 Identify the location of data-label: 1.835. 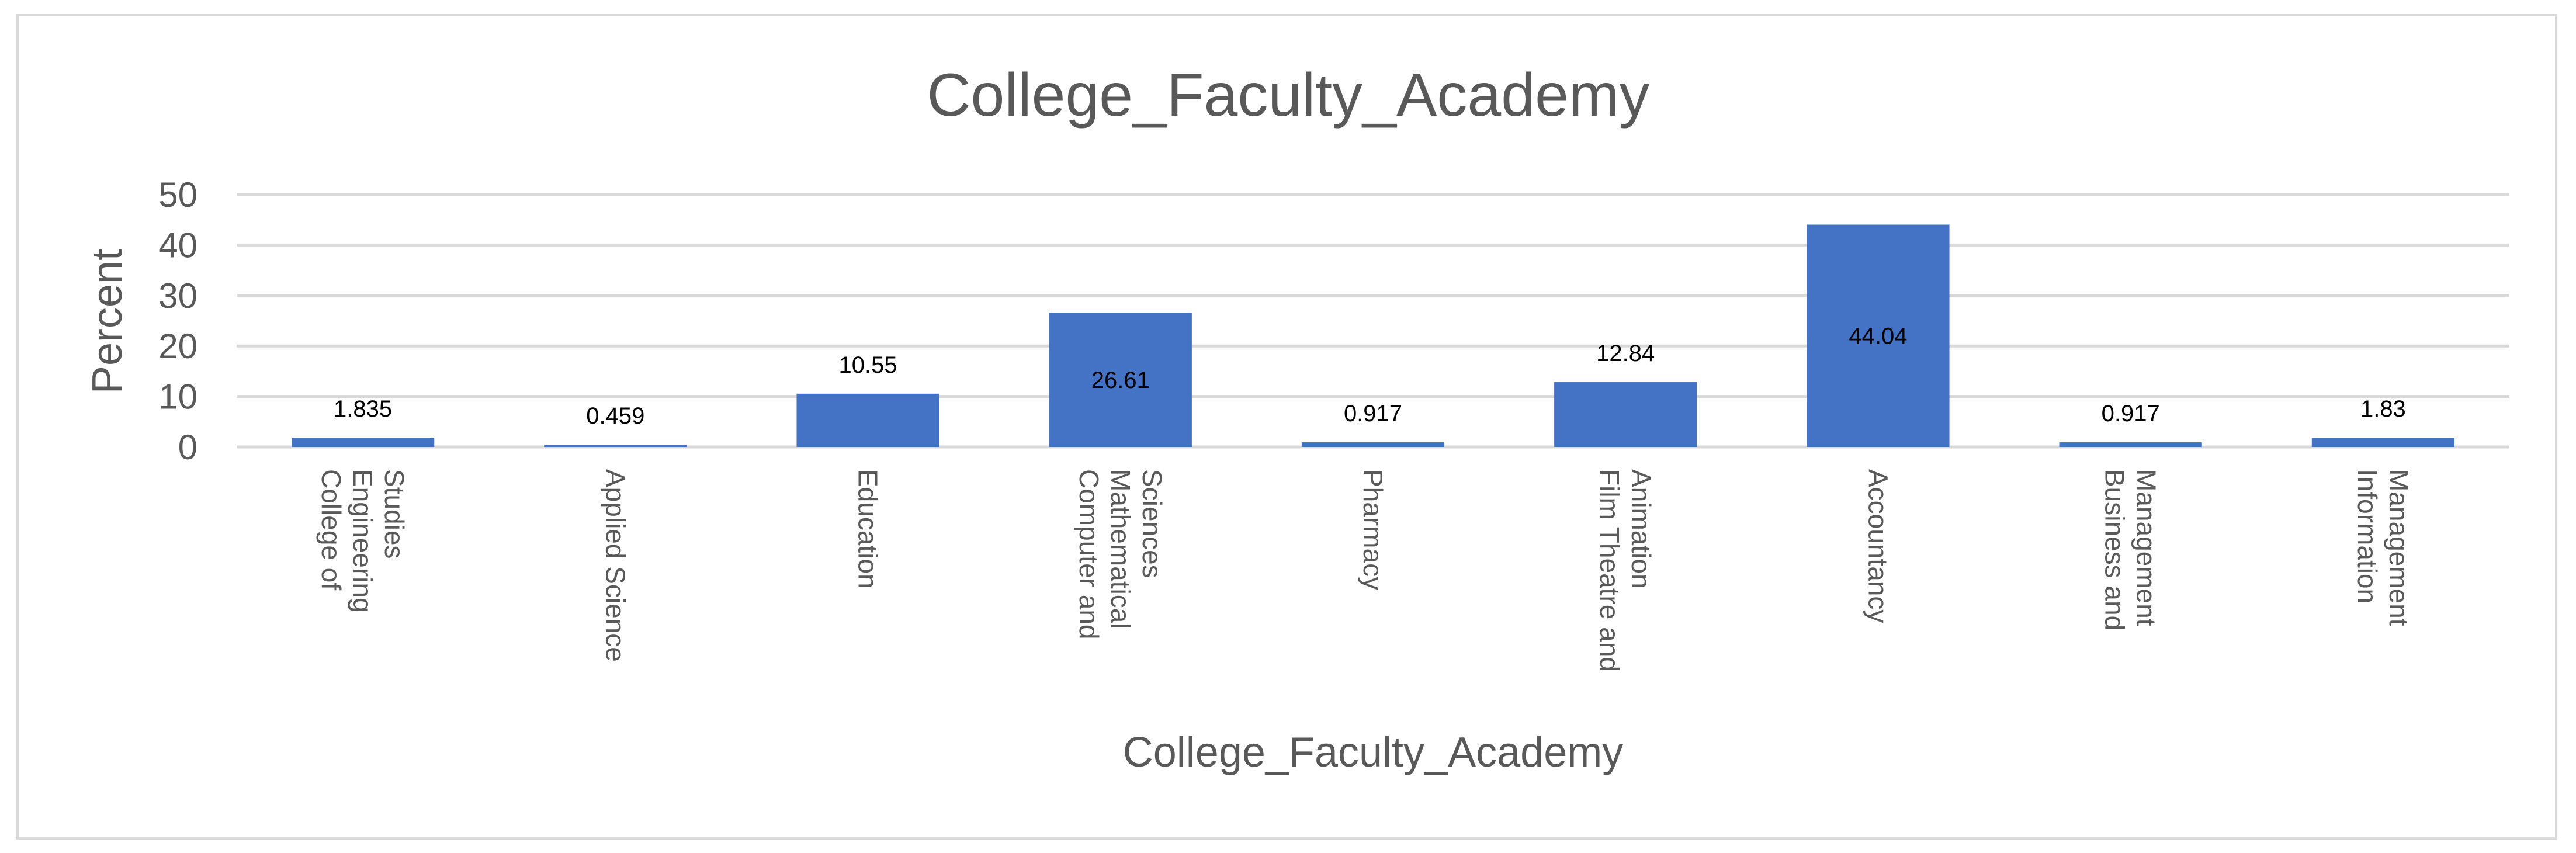
(363, 409).